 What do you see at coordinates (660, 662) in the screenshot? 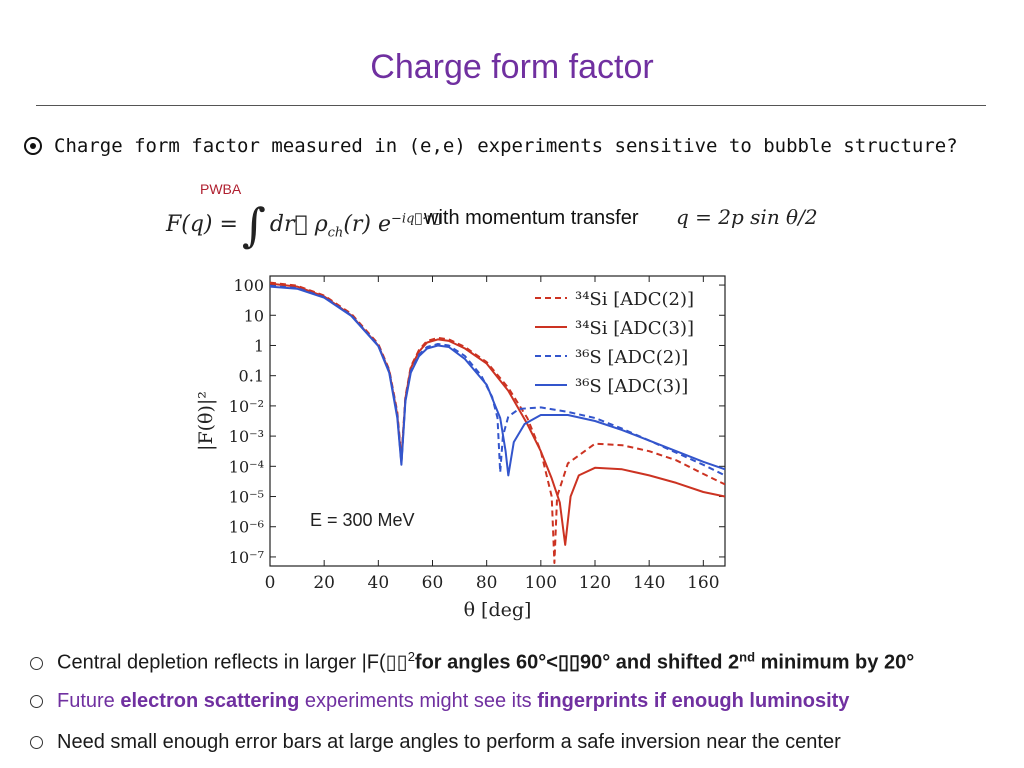
I see `bullet-1-bold-b: 90° and shifted 2` at bounding box center [660, 662].